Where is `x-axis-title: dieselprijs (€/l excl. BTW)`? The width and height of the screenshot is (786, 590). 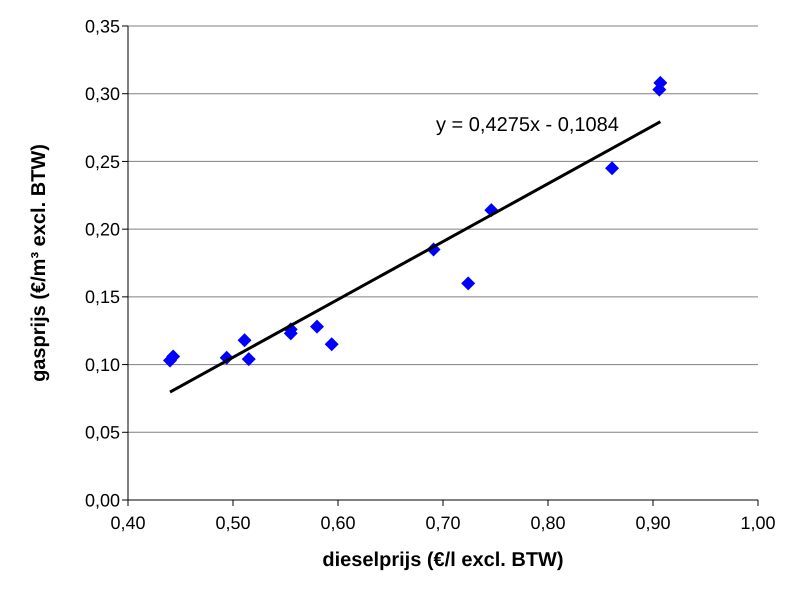 x-axis-title: dieselprijs (€/l excl. BTW) is located at coordinates (443, 560).